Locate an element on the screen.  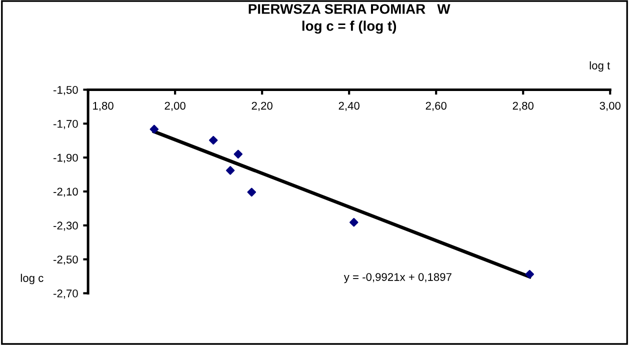
x-tick-label: 2,80 is located at coordinates (523, 107).